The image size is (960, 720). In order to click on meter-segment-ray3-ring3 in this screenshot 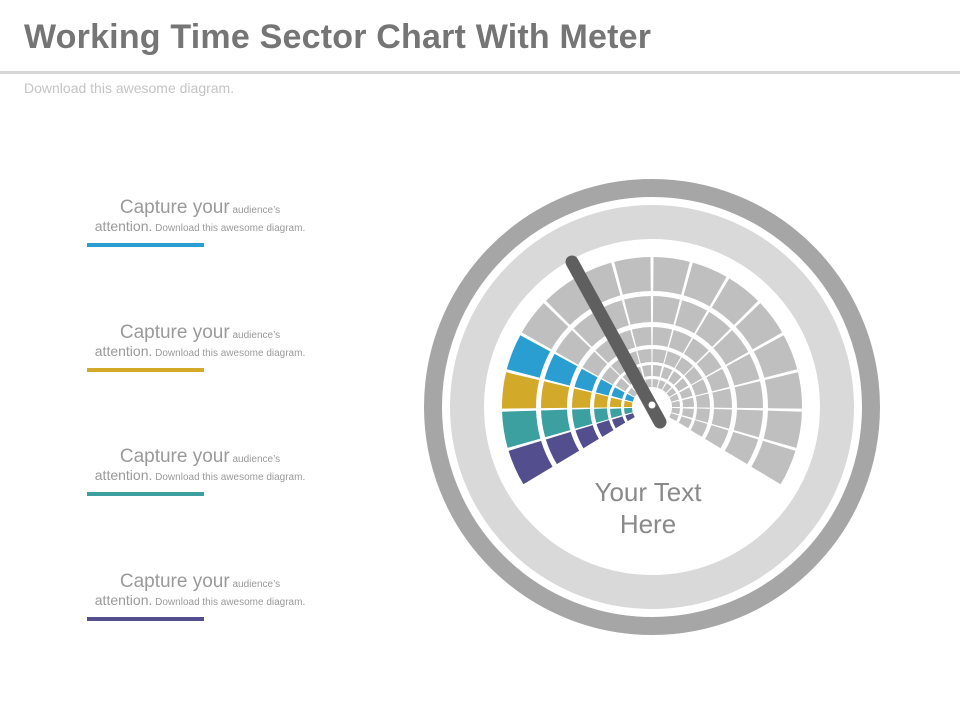, I will do `click(601, 400)`.